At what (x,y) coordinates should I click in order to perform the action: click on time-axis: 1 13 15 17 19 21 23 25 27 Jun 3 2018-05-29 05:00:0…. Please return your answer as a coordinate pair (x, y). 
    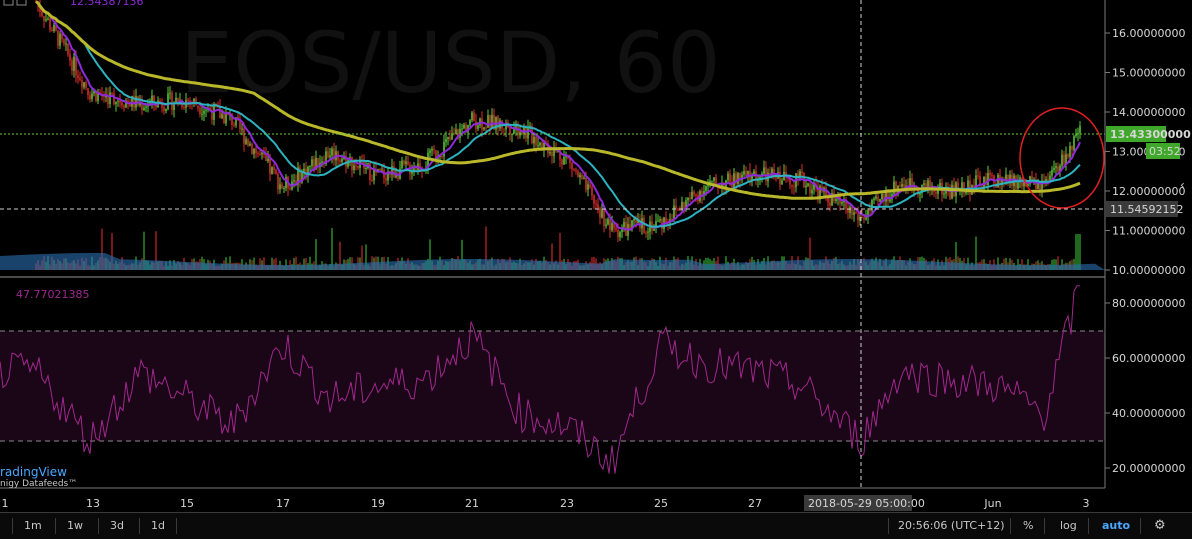
    Looking at the image, I should click on (552, 499).